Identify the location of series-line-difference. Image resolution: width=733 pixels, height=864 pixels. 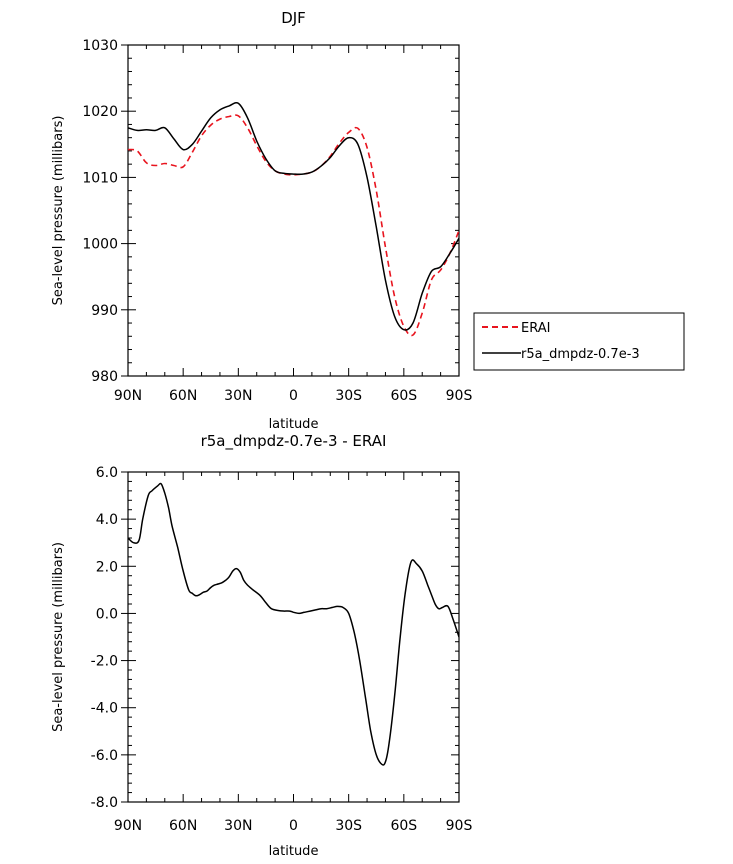
(293, 624).